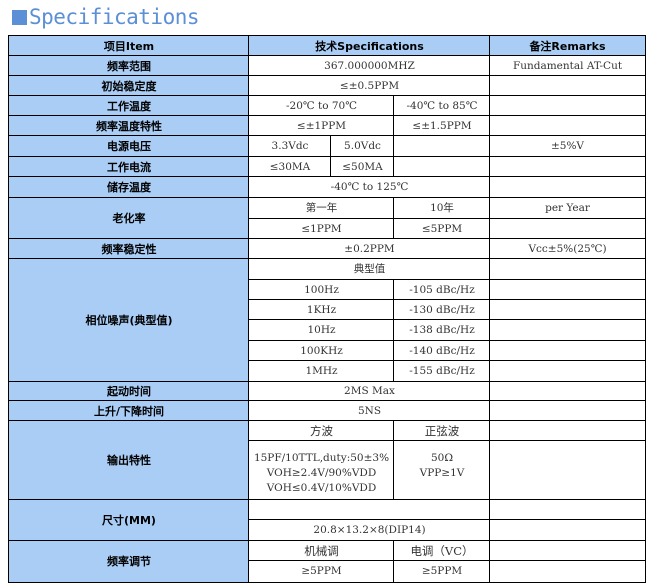 The width and height of the screenshot is (651, 588). What do you see at coordinates (321, 310) in the screenshot?
I see `phase-noise-offset: 1KHz` at bounding box center [321, 310].